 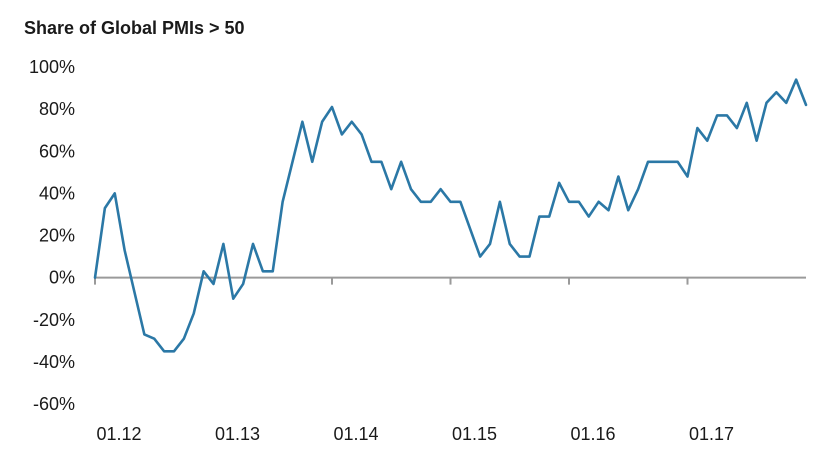 What do you see at coordinates (474, 434) in the screenshot?
I see `x-tick-label: 01.15` at bounding box center [474, 434].